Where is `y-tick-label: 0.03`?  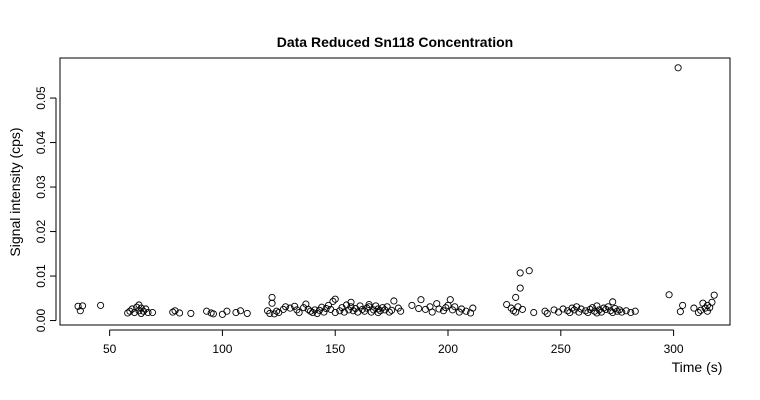
y-tick-label: 0.03 is located at coordinates (41, 187).